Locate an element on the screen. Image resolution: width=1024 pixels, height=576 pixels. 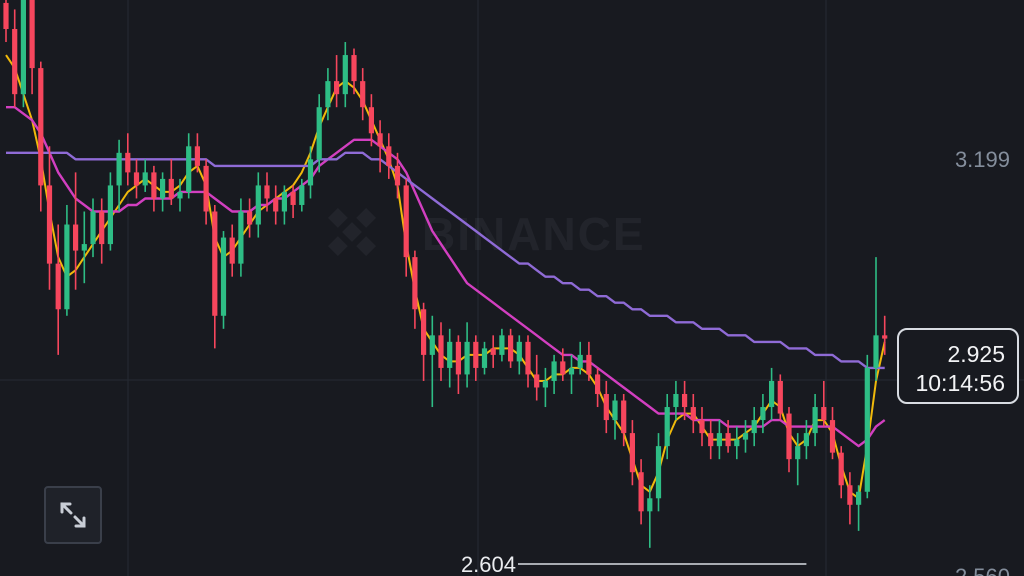
expand-icon is located at coordinates (73, 515).